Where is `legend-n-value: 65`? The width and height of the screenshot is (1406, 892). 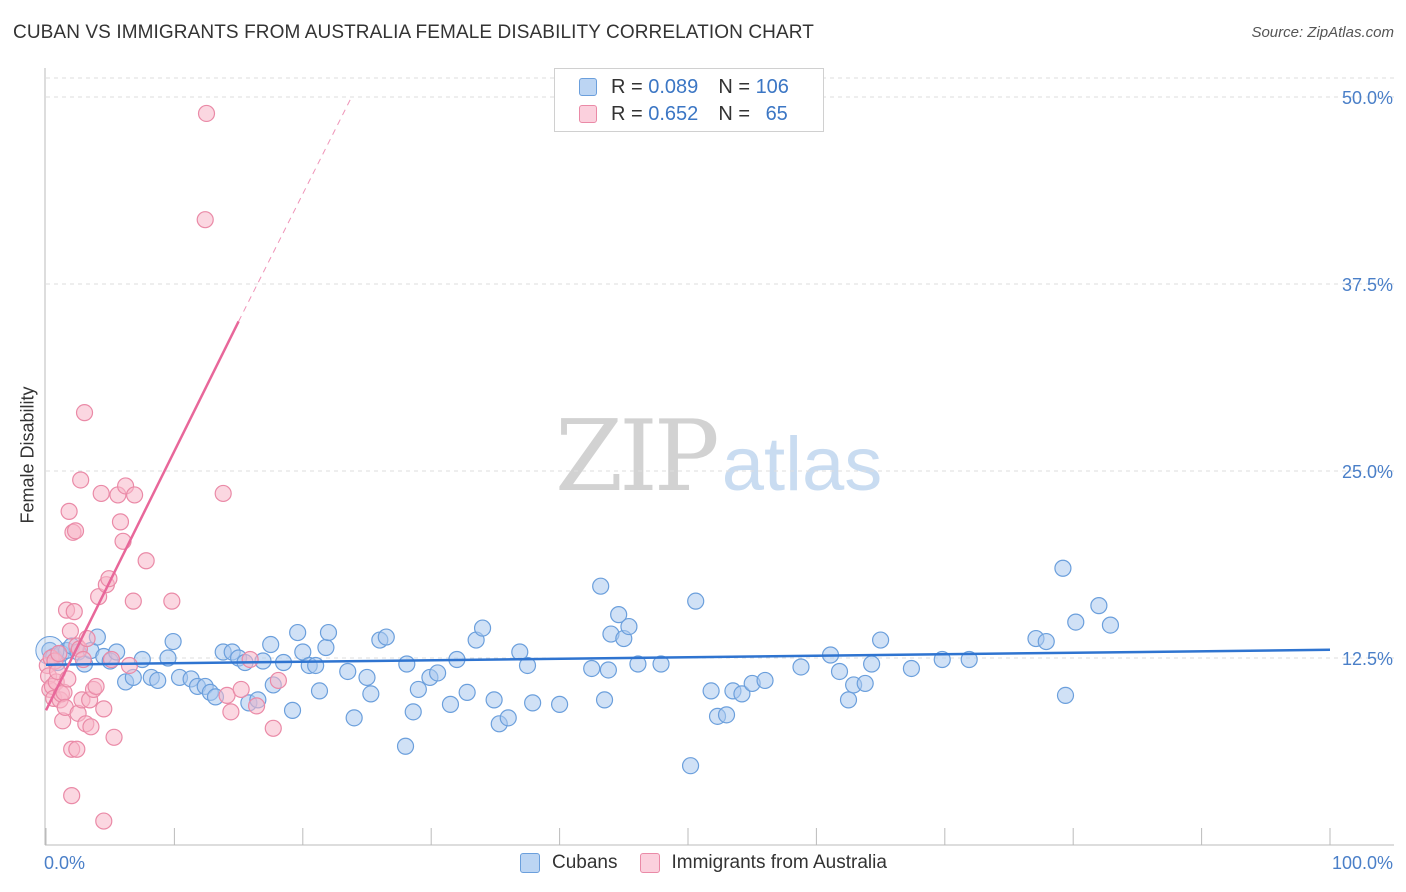 legend-n-value: 65 is located at coordinates (776, 113).